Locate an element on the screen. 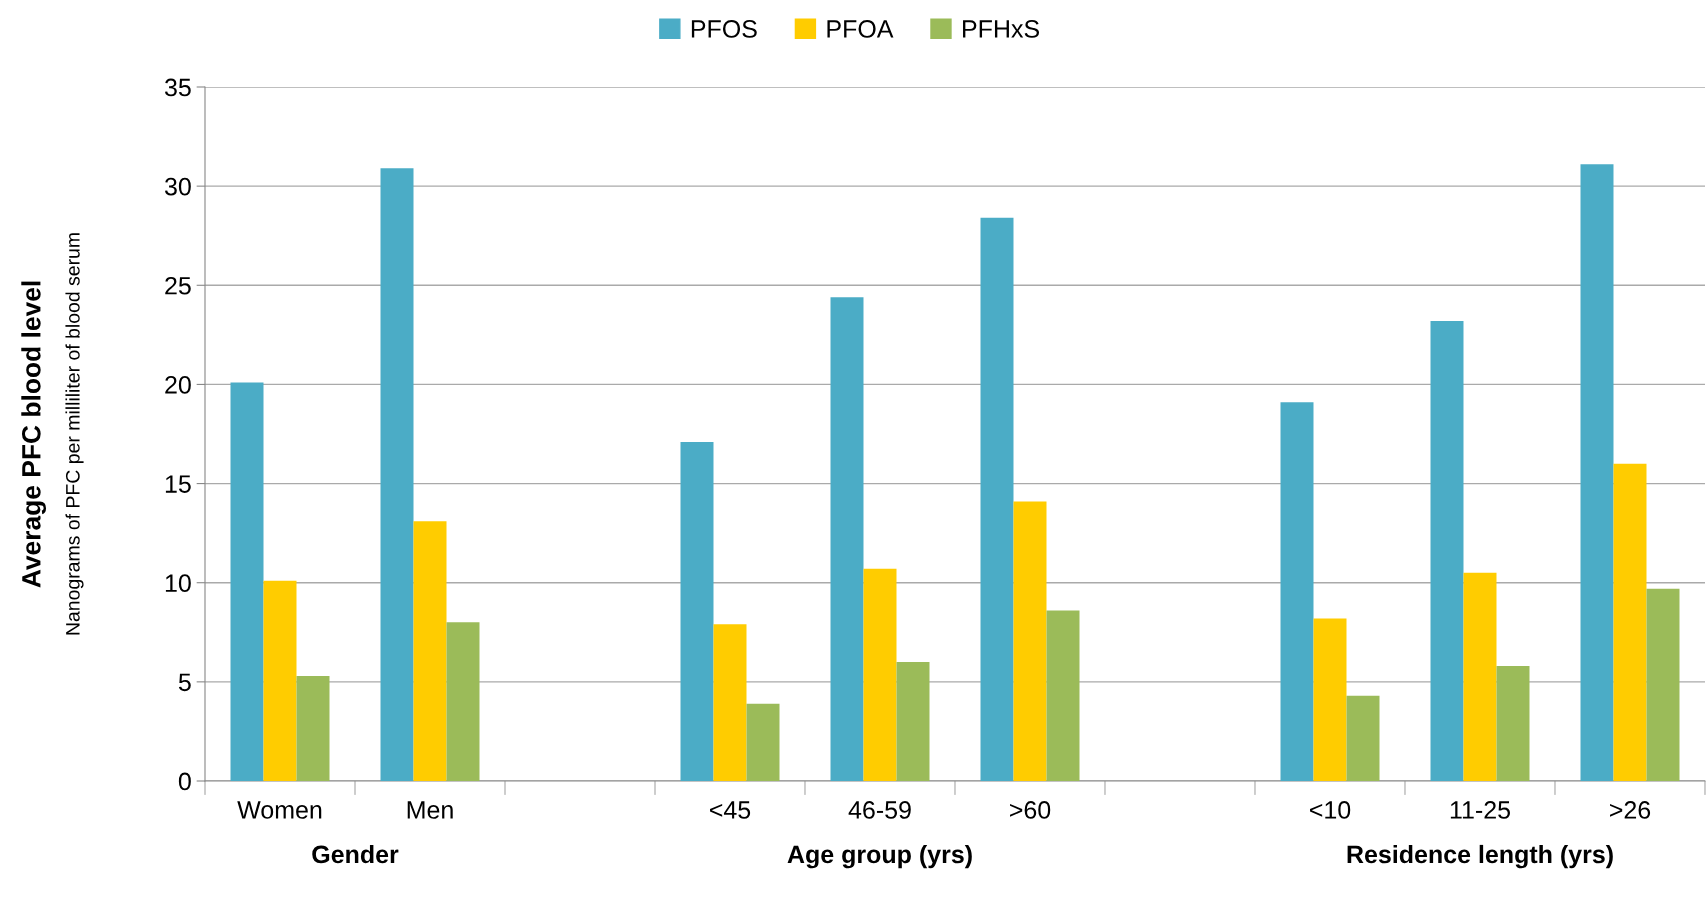 This screenshot has height=899, width=1707. x-tick-label: Women is located at coordinates (279, 810).